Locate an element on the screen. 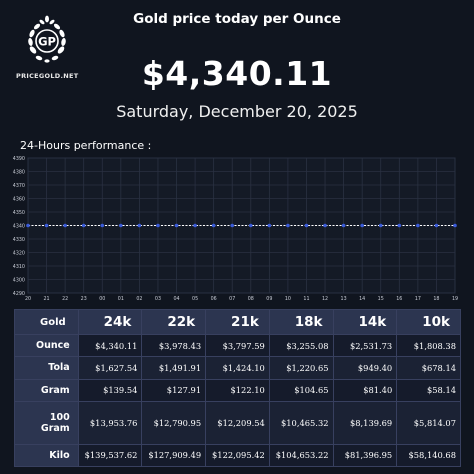 This screenshot has height=474, width=474. x-tick-label: 17 is located at coordinates (418, 299).